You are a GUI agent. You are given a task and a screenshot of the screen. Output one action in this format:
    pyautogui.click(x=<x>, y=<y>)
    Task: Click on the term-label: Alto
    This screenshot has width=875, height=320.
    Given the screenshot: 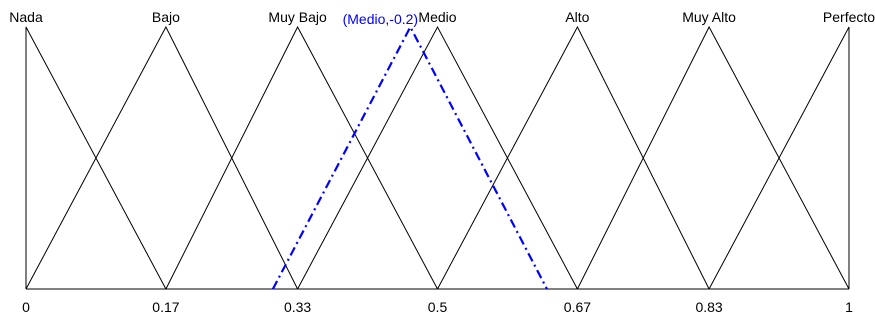 What is the action you would take?
    pyautogui.click(x=577, y=17)
    